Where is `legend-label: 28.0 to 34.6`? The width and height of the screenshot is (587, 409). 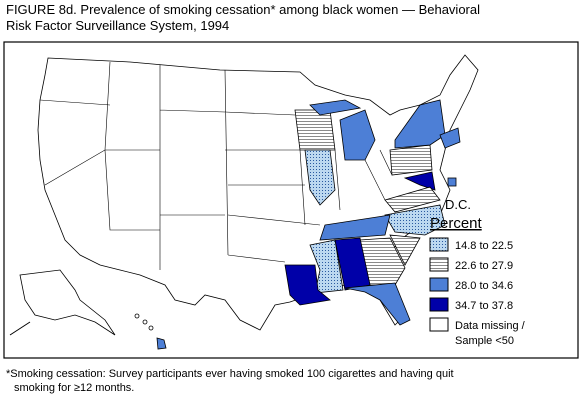 legend-label: 28.0 to 34.6 is located at coordinates (484, 286).